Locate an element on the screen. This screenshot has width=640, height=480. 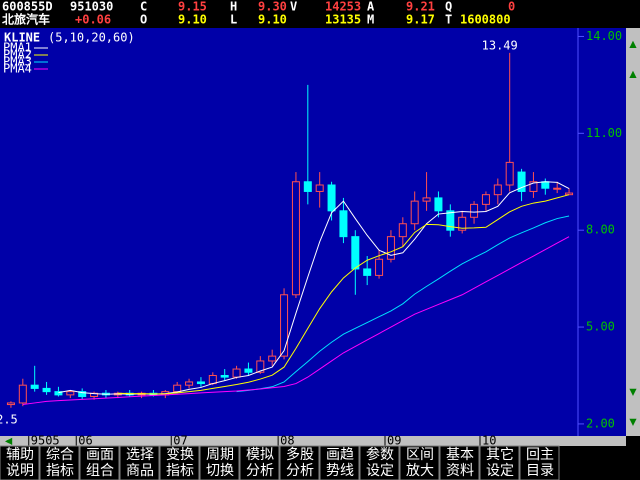
menu-button-label: 组合 is located at coordinates (100, 471).